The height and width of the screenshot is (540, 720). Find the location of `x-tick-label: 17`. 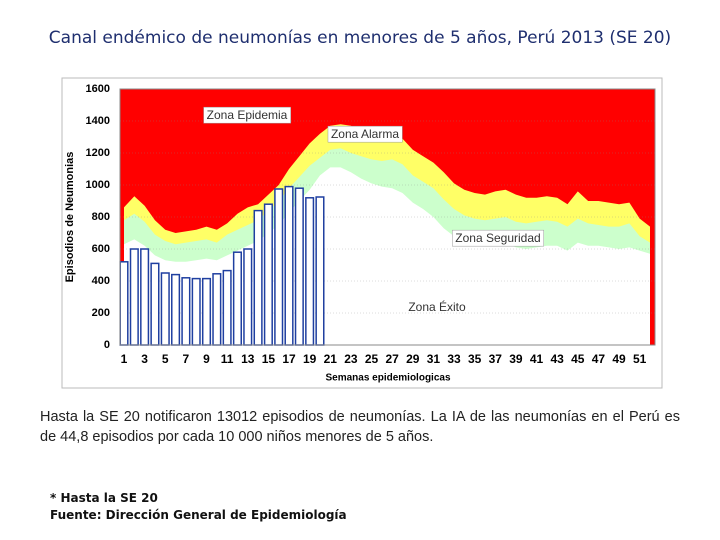

x-tick-label: 17 is located at coordinates (289, 359).